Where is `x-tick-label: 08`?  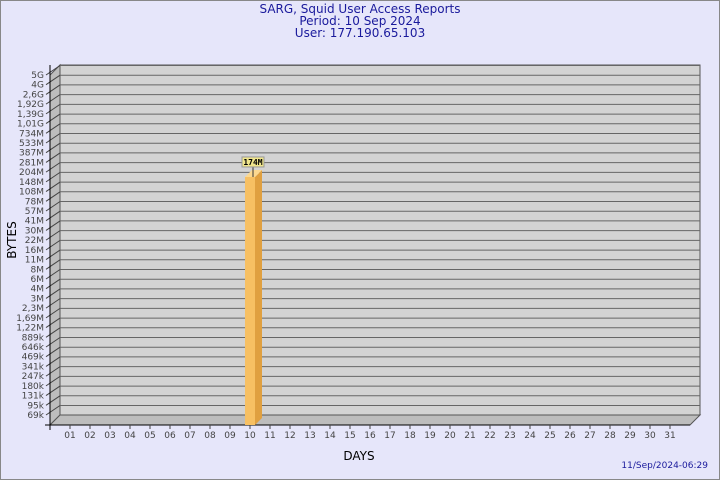 x-tick-label: 08 is located at coordinates (210, 436).